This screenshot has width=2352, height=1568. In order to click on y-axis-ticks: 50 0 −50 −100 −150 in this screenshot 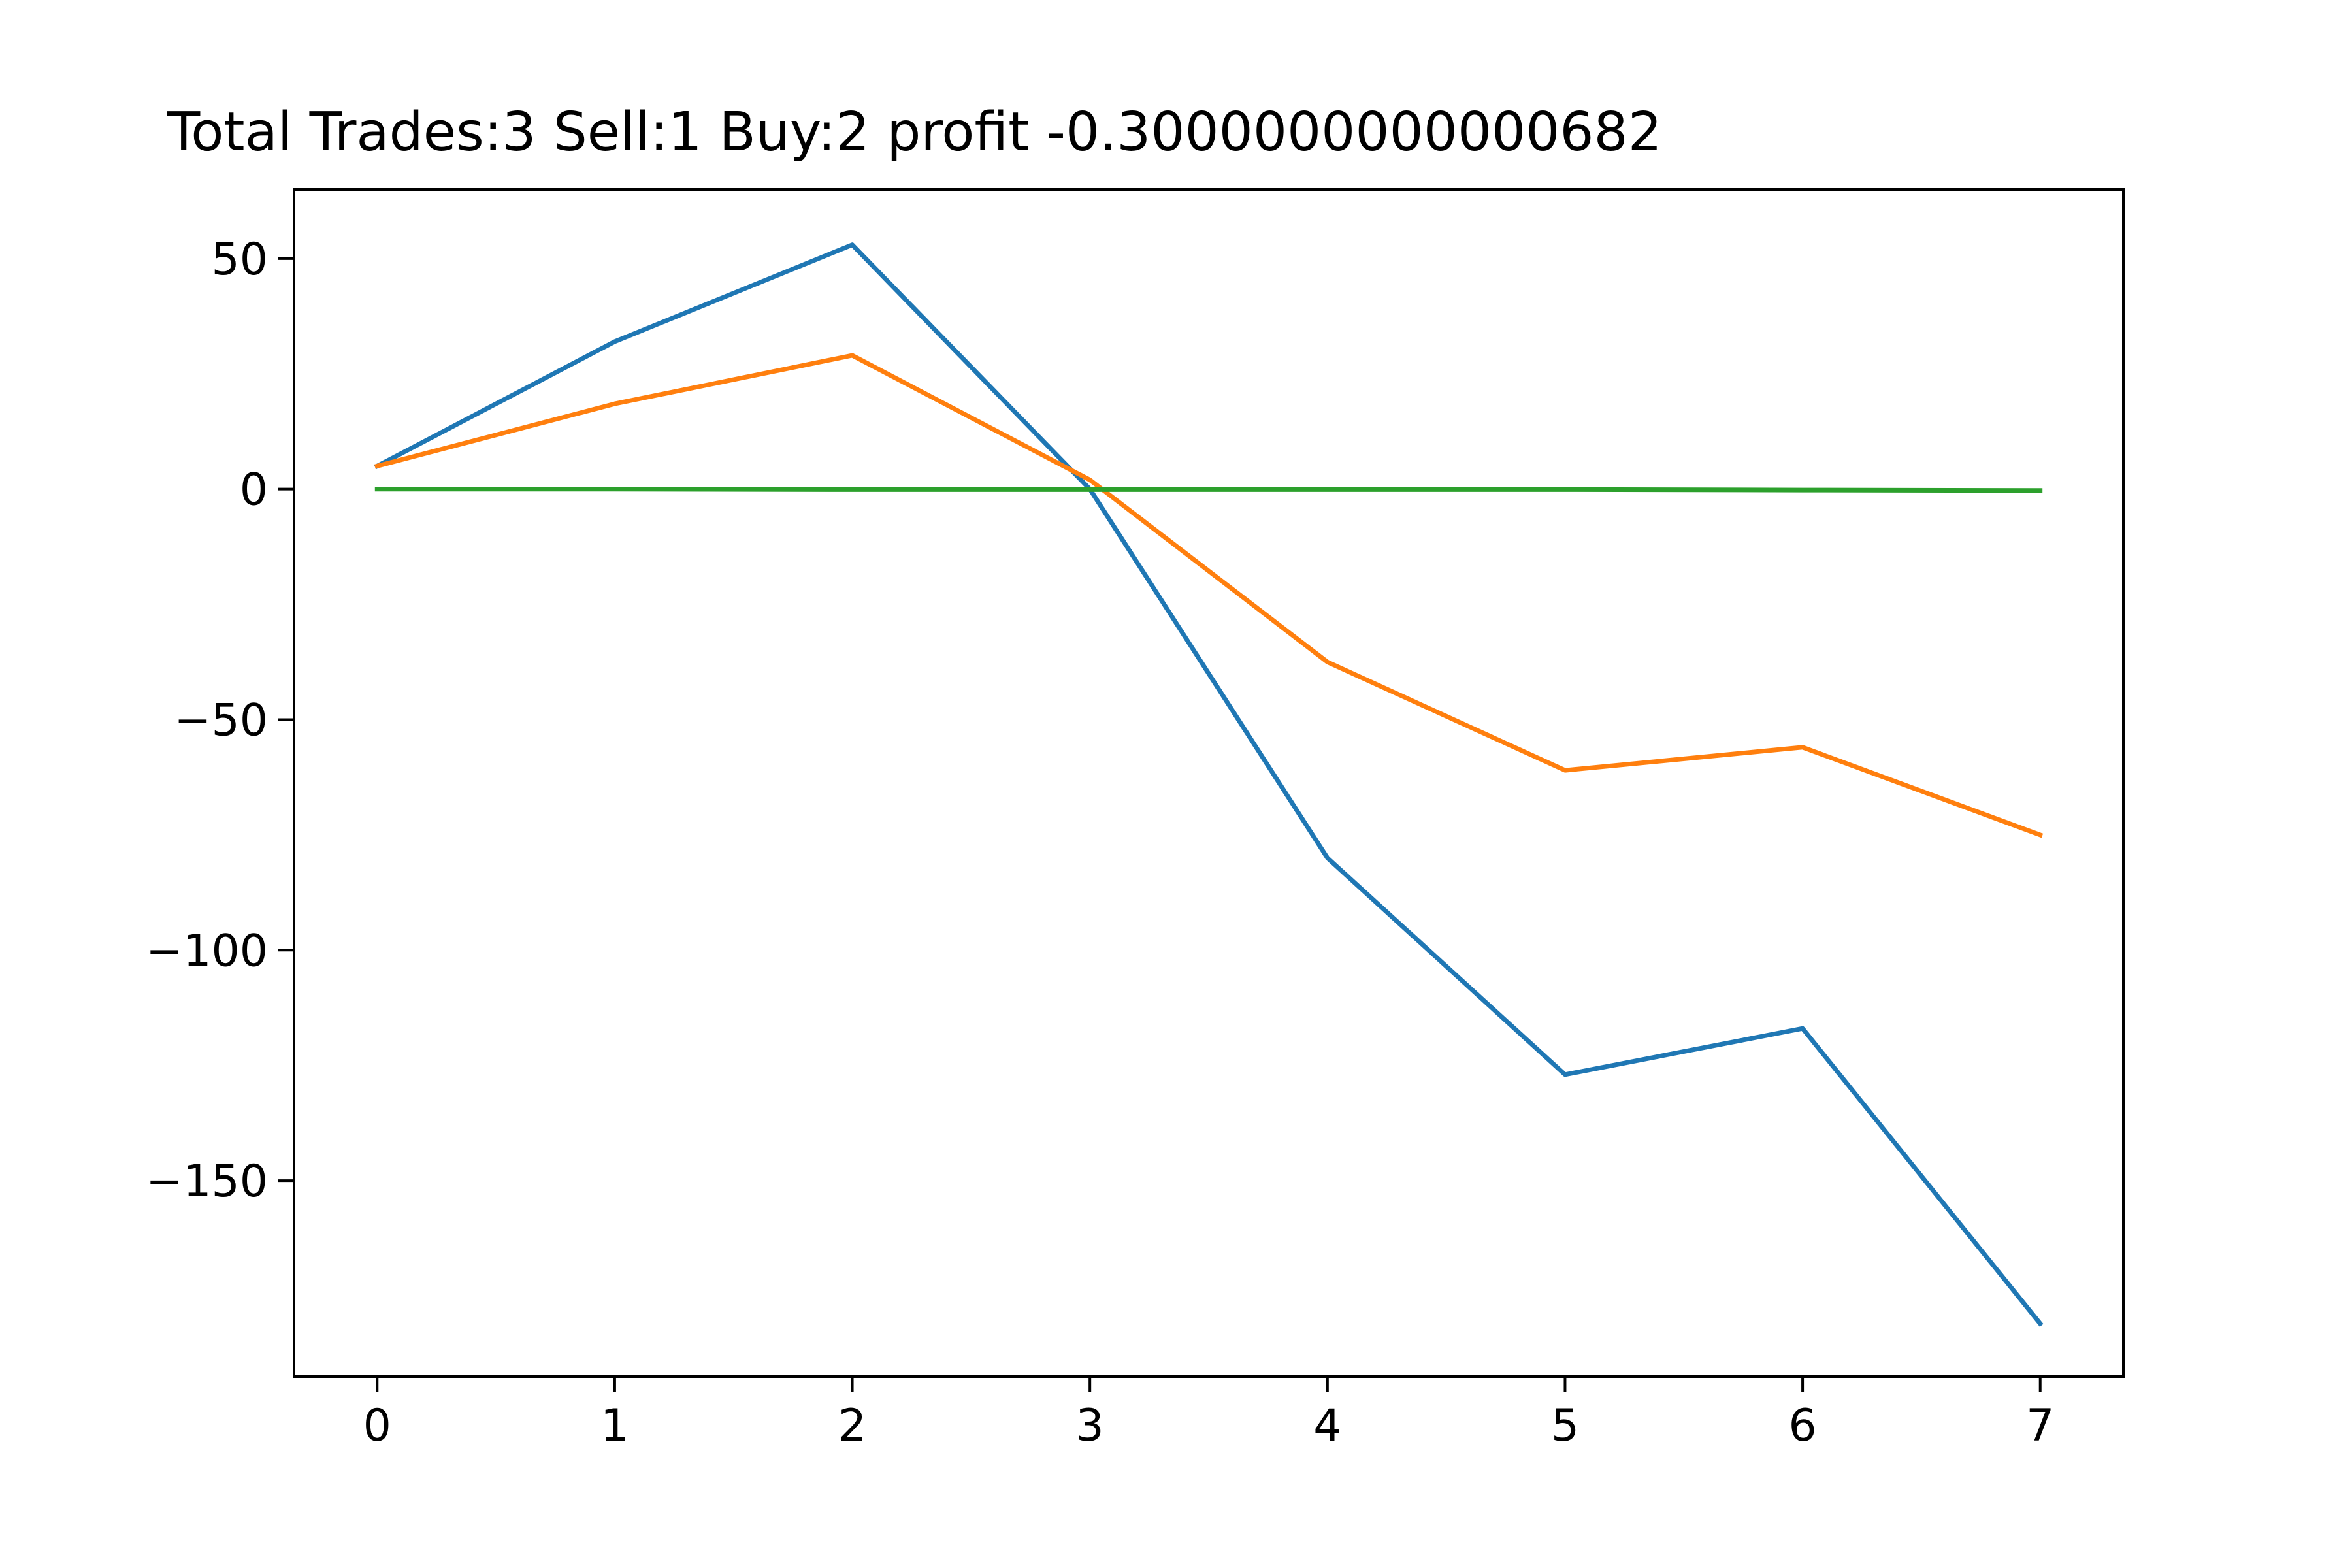, I will do `click(220, 720)`.